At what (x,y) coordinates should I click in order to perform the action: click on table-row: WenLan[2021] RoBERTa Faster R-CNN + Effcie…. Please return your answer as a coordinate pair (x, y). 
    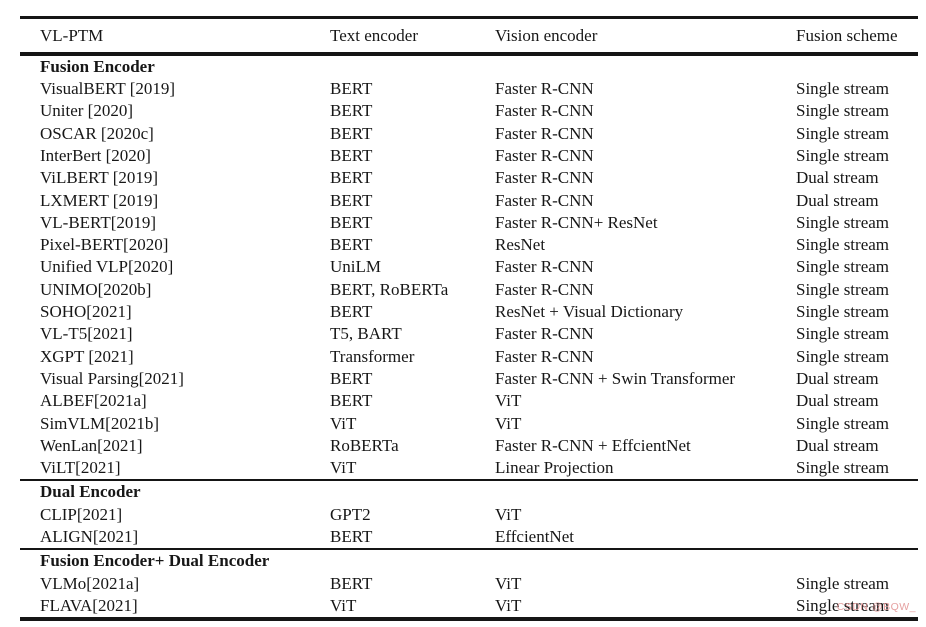
    Looking at the image, I should click on (469, 446).